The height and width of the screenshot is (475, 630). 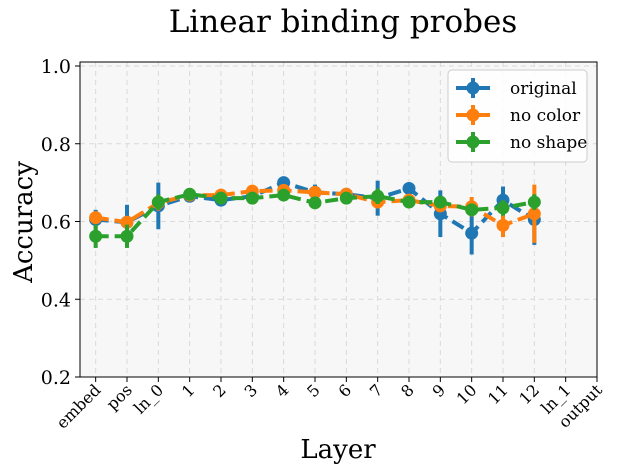 What do you see at coordinates (24, 222) in the screenshot?
I see `y-axis-label: Accuracy` at bounding box center [24, 222].